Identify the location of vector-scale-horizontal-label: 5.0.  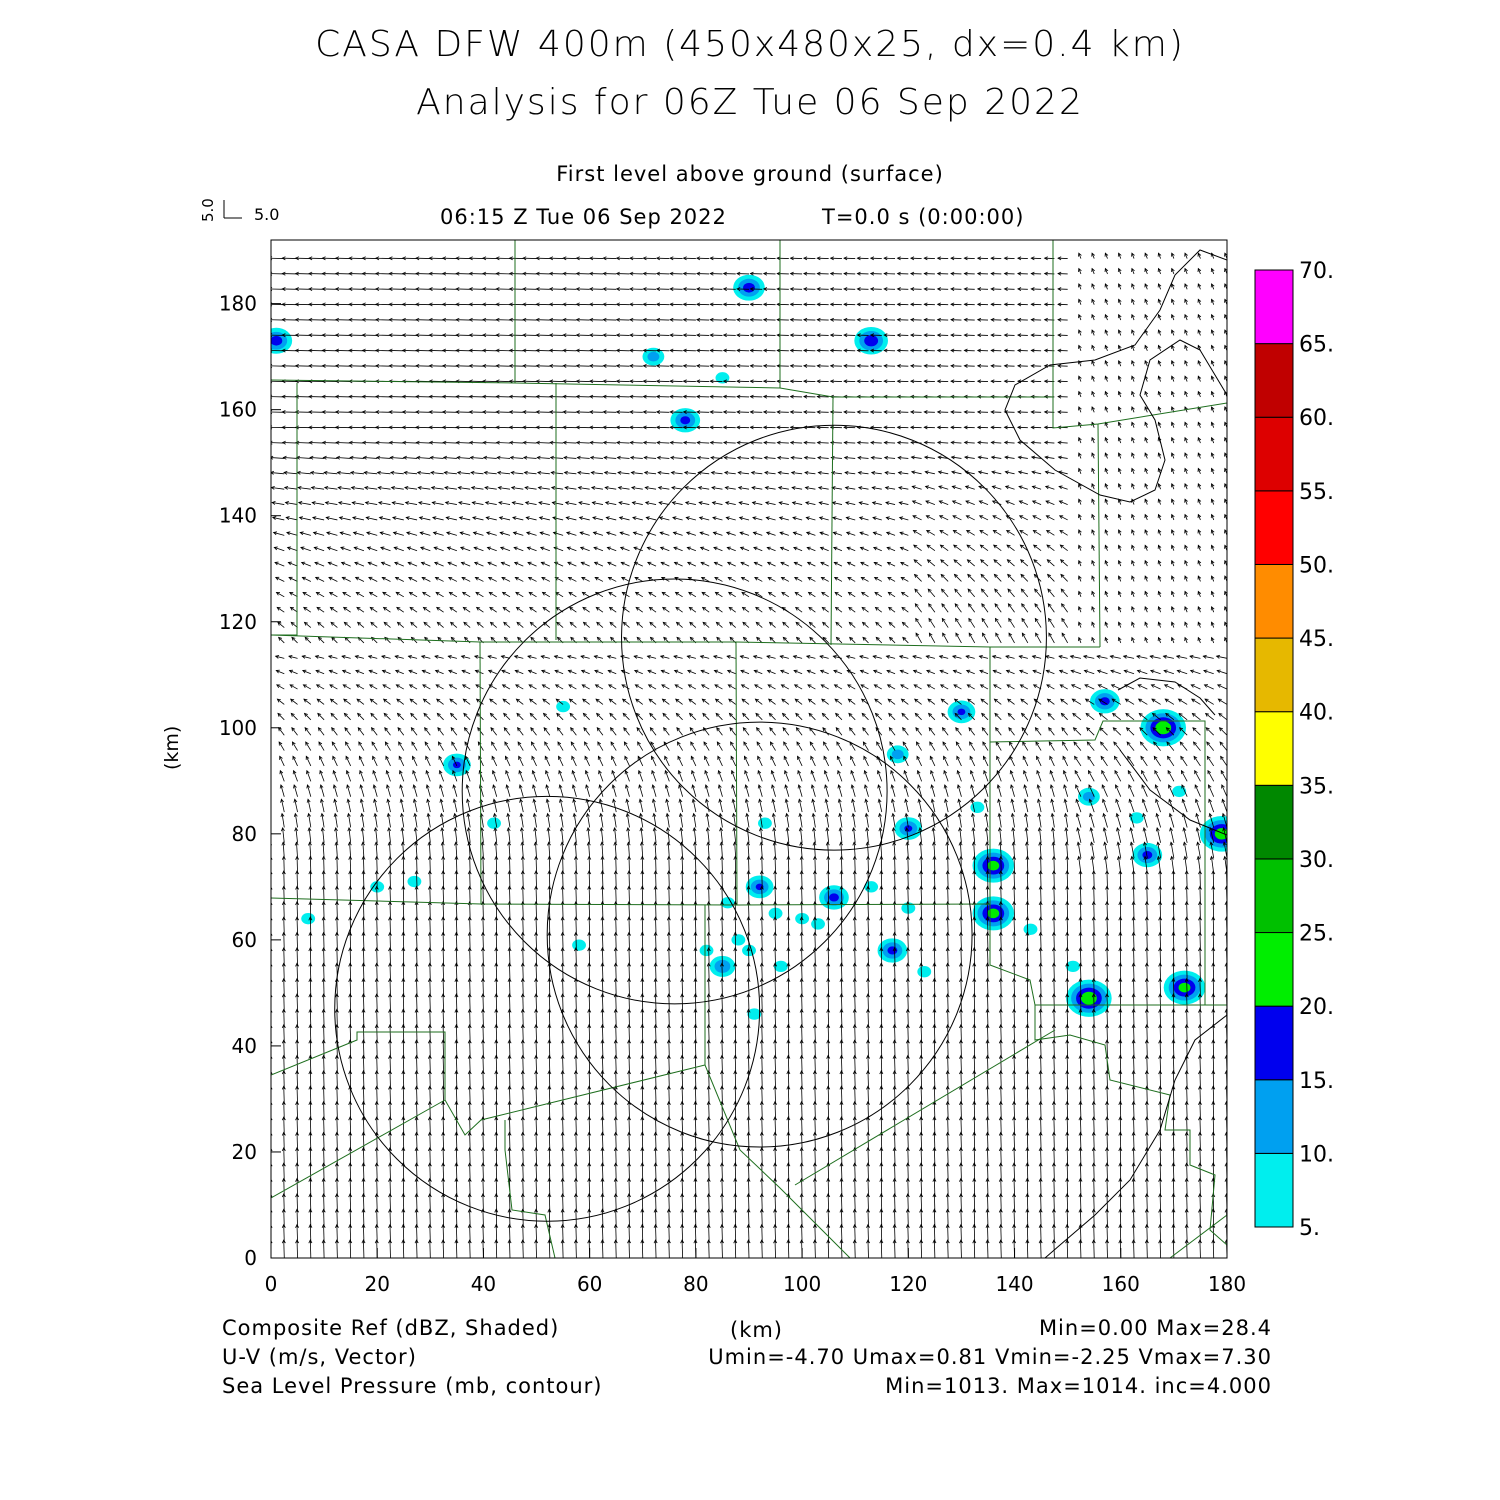
(266, 214).